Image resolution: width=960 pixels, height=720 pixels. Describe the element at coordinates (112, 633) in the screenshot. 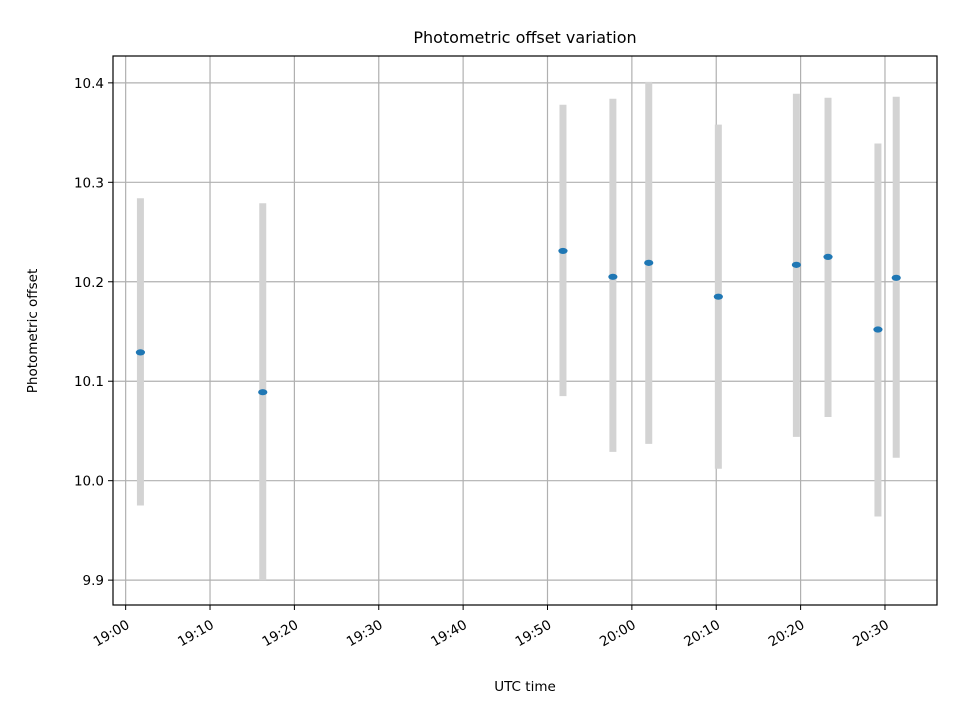

I see `x-tick-label: 19:00` at that location.